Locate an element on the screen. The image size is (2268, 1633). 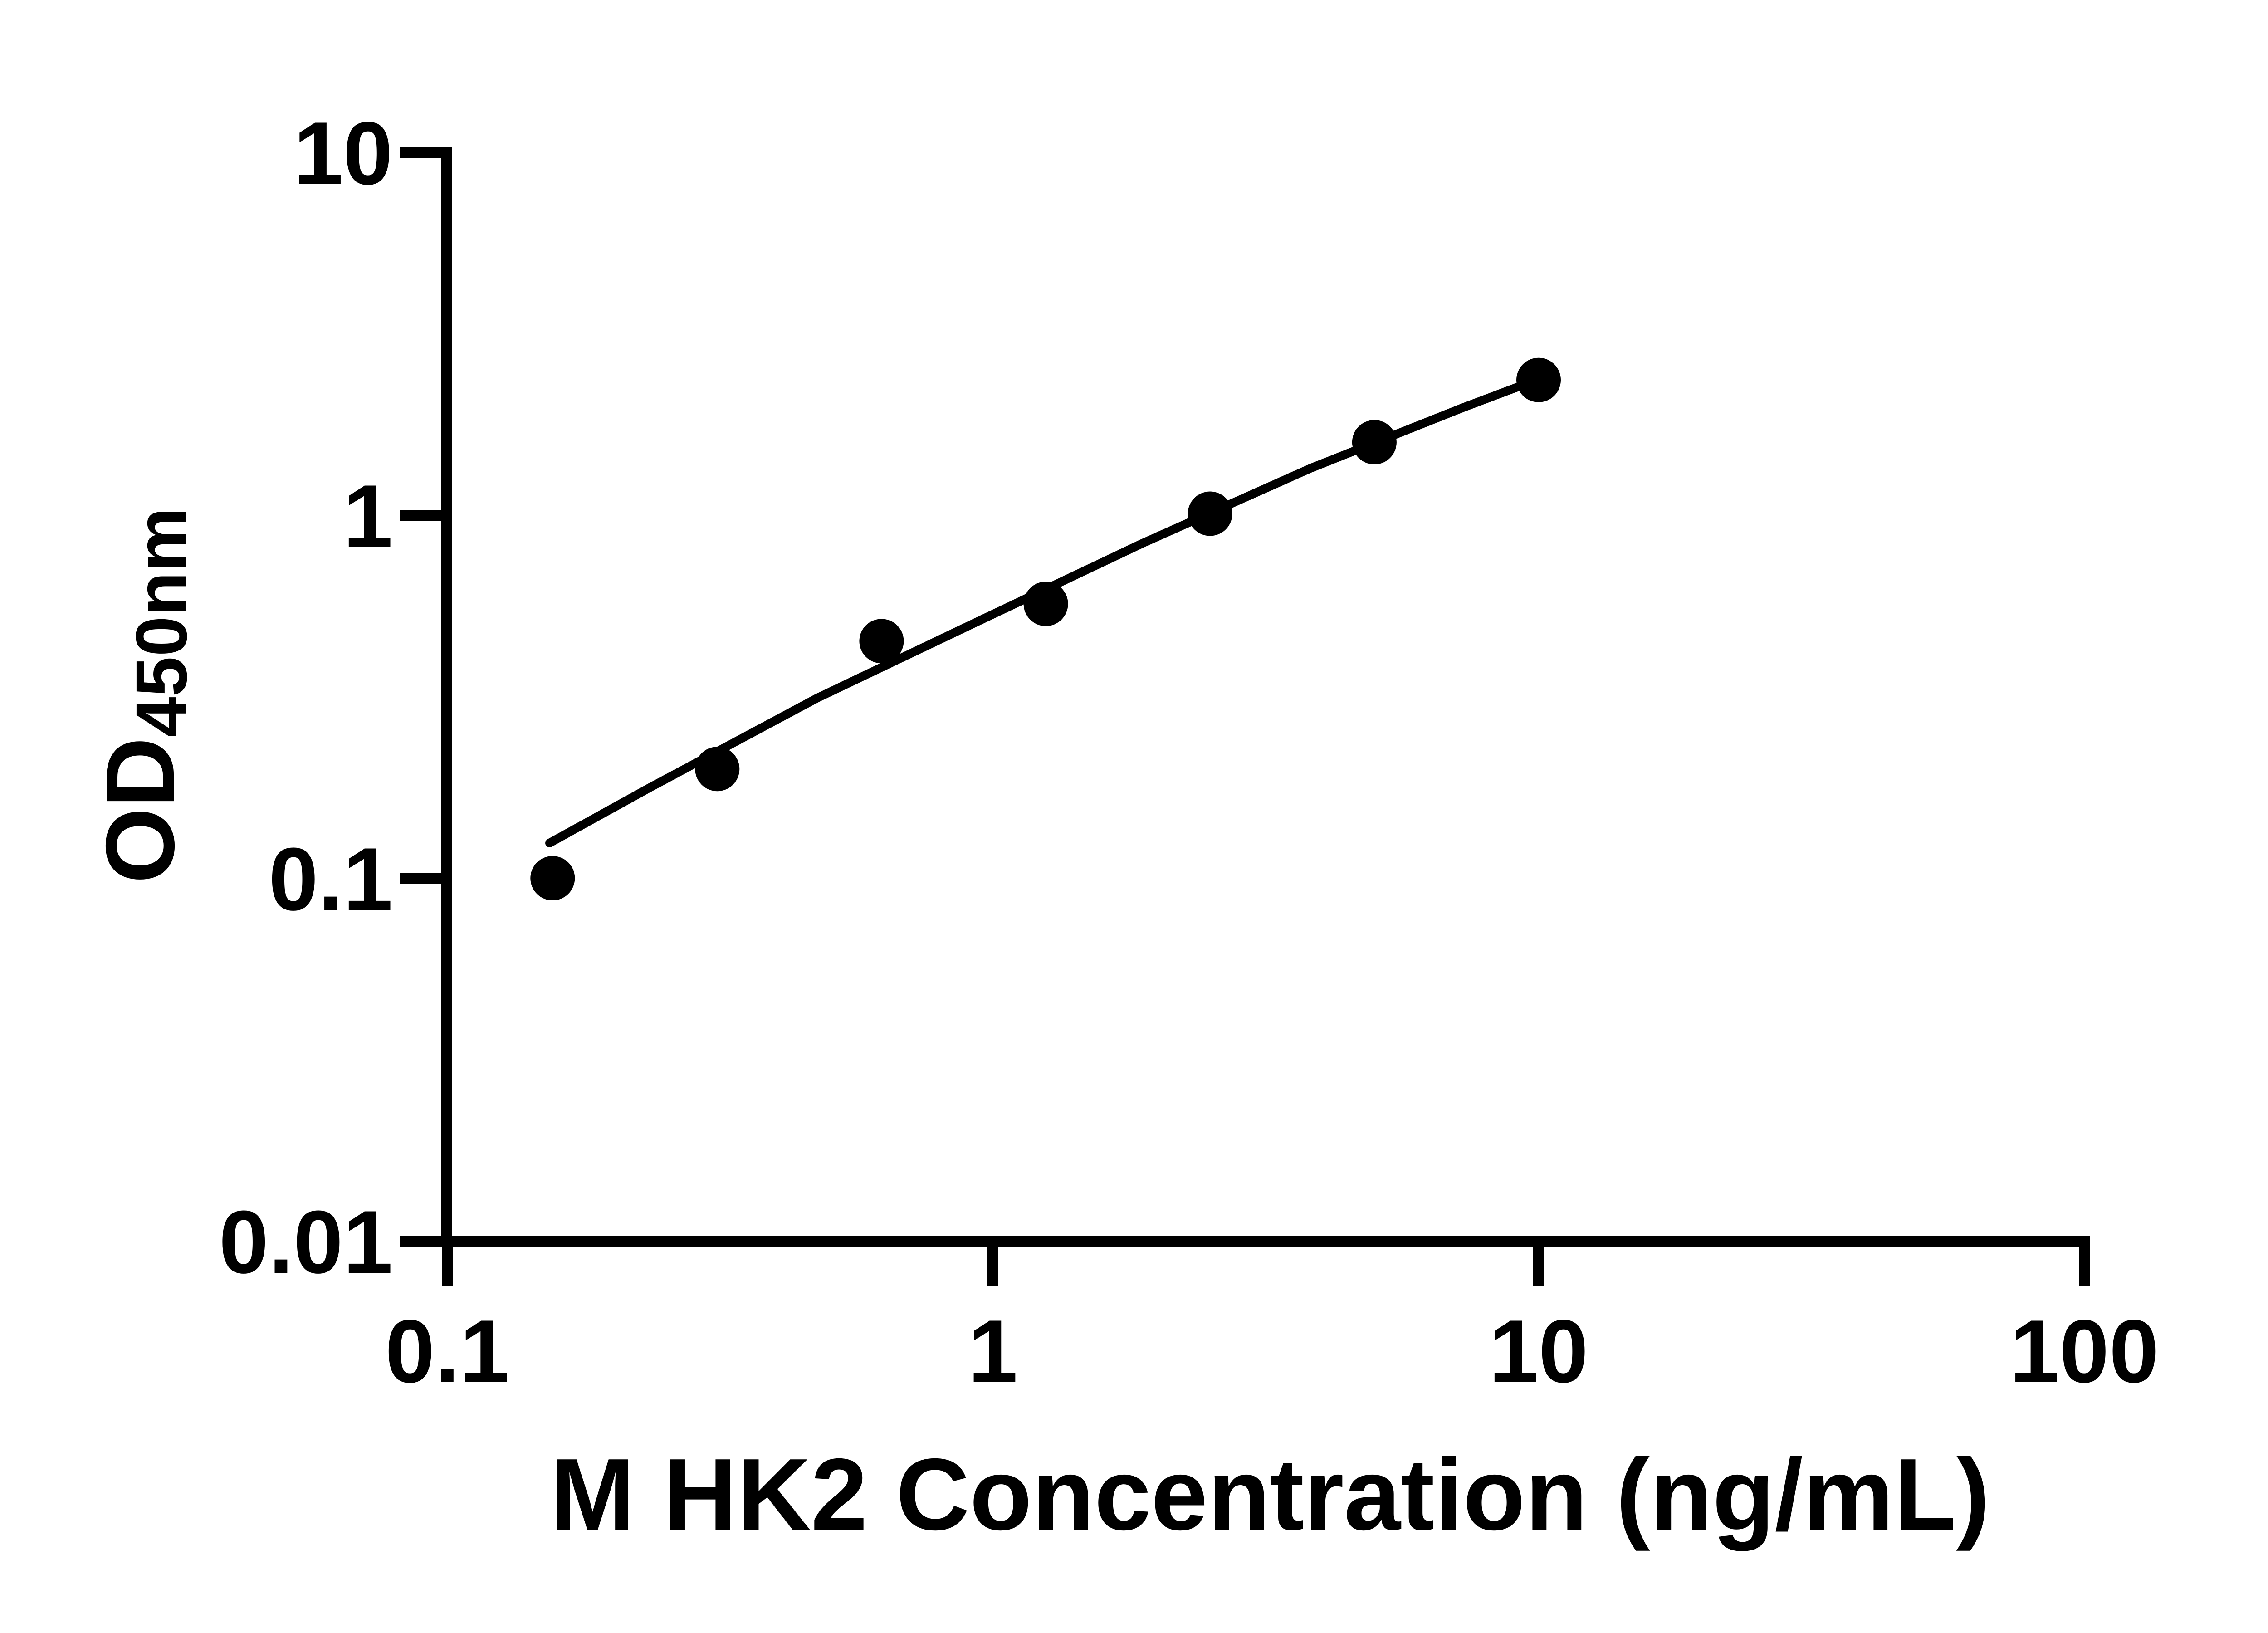
y-axis-title-base: OD is located at coordinates (140, 810).